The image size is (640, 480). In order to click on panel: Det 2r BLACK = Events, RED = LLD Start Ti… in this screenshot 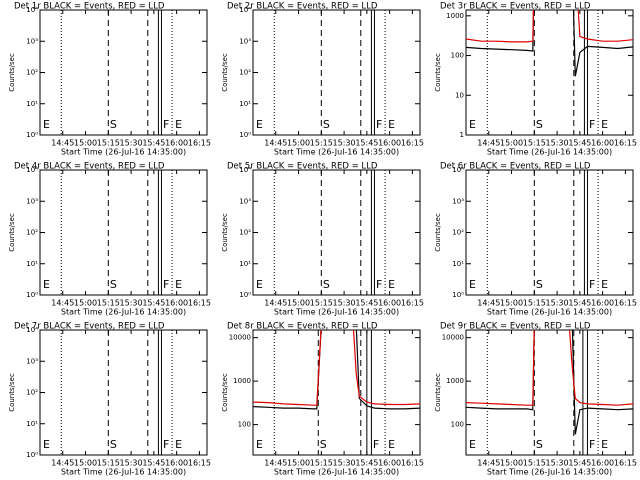, I will do `click(322, 79)`.